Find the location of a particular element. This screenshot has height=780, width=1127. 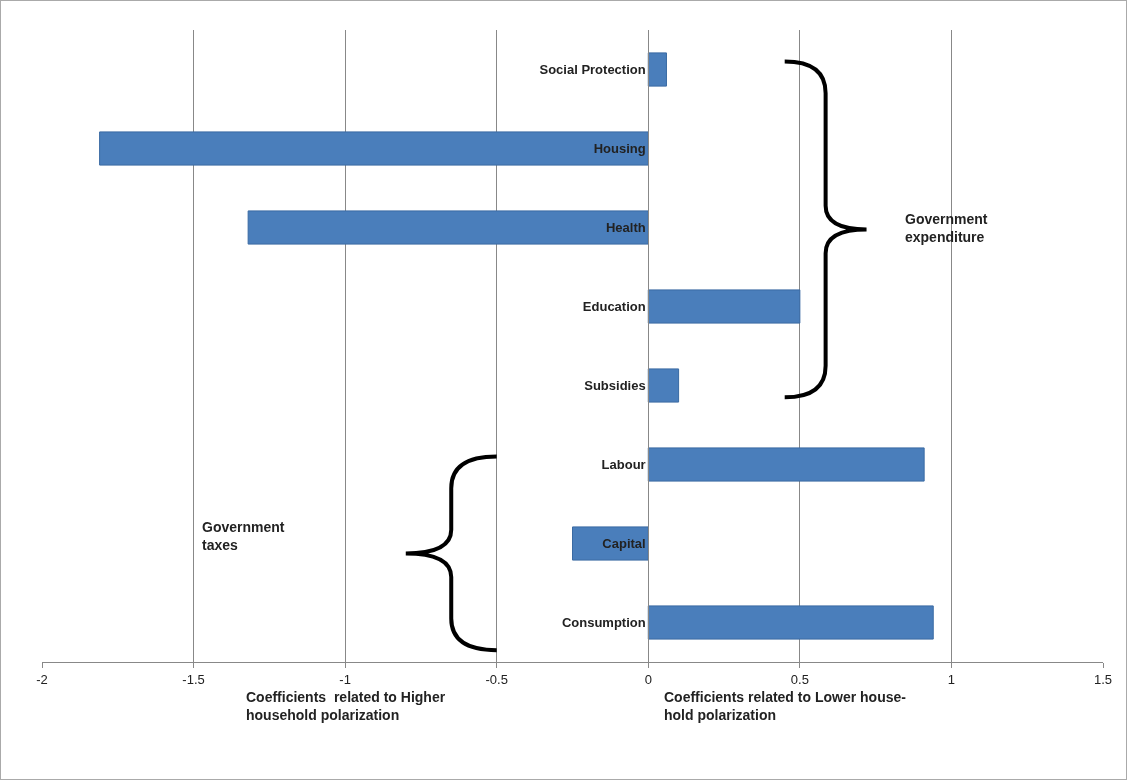

y-tick-label: Housing is located at coordinates (619, 149).